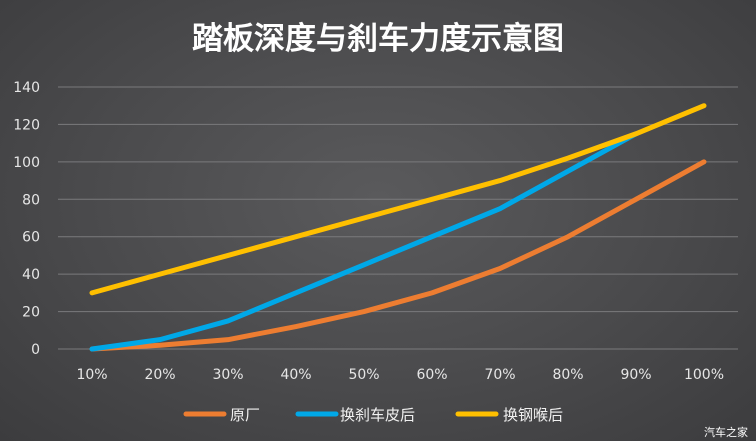  What do you see at coordinates (26, 125) in the screenshot?
I see `y-tick-label: 120` at bounding box center [26, 125].